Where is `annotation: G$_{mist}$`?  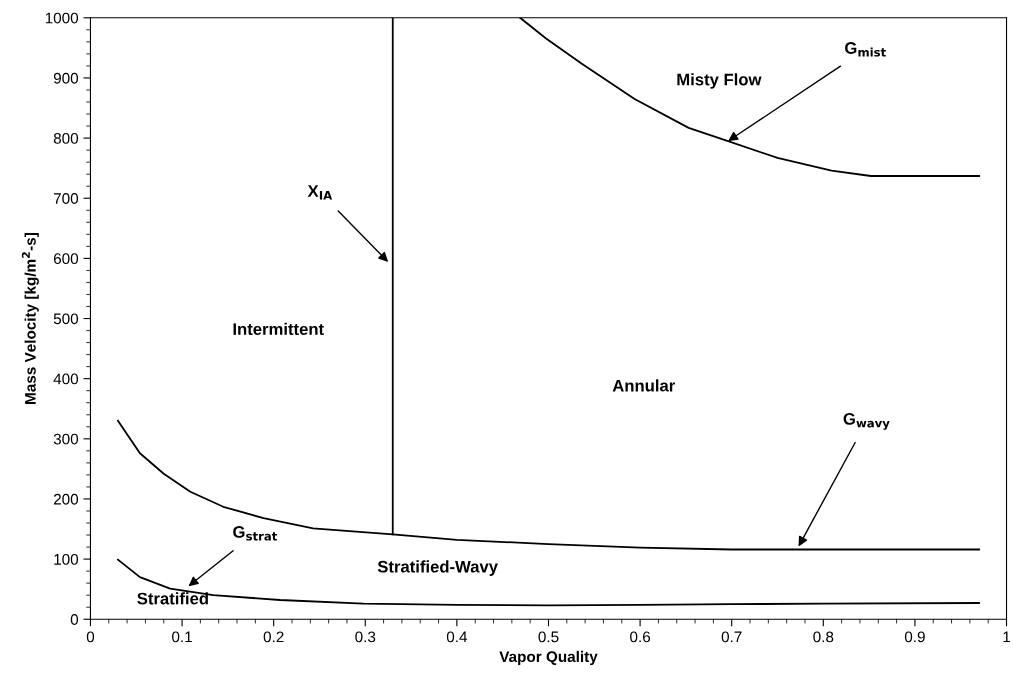 annotation: G$_{mist}$ is located at coordinates (865, 49).